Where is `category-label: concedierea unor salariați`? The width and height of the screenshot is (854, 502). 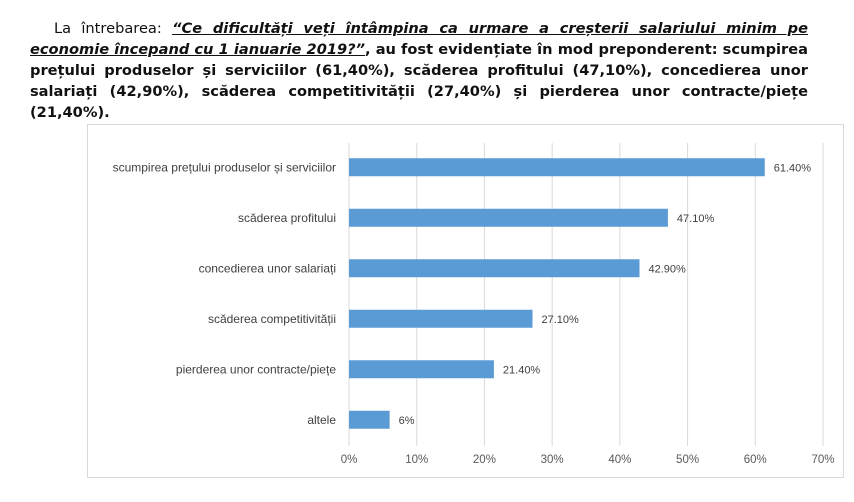
category-label: concedierea unor salariați is located at coordinates (267, 268).